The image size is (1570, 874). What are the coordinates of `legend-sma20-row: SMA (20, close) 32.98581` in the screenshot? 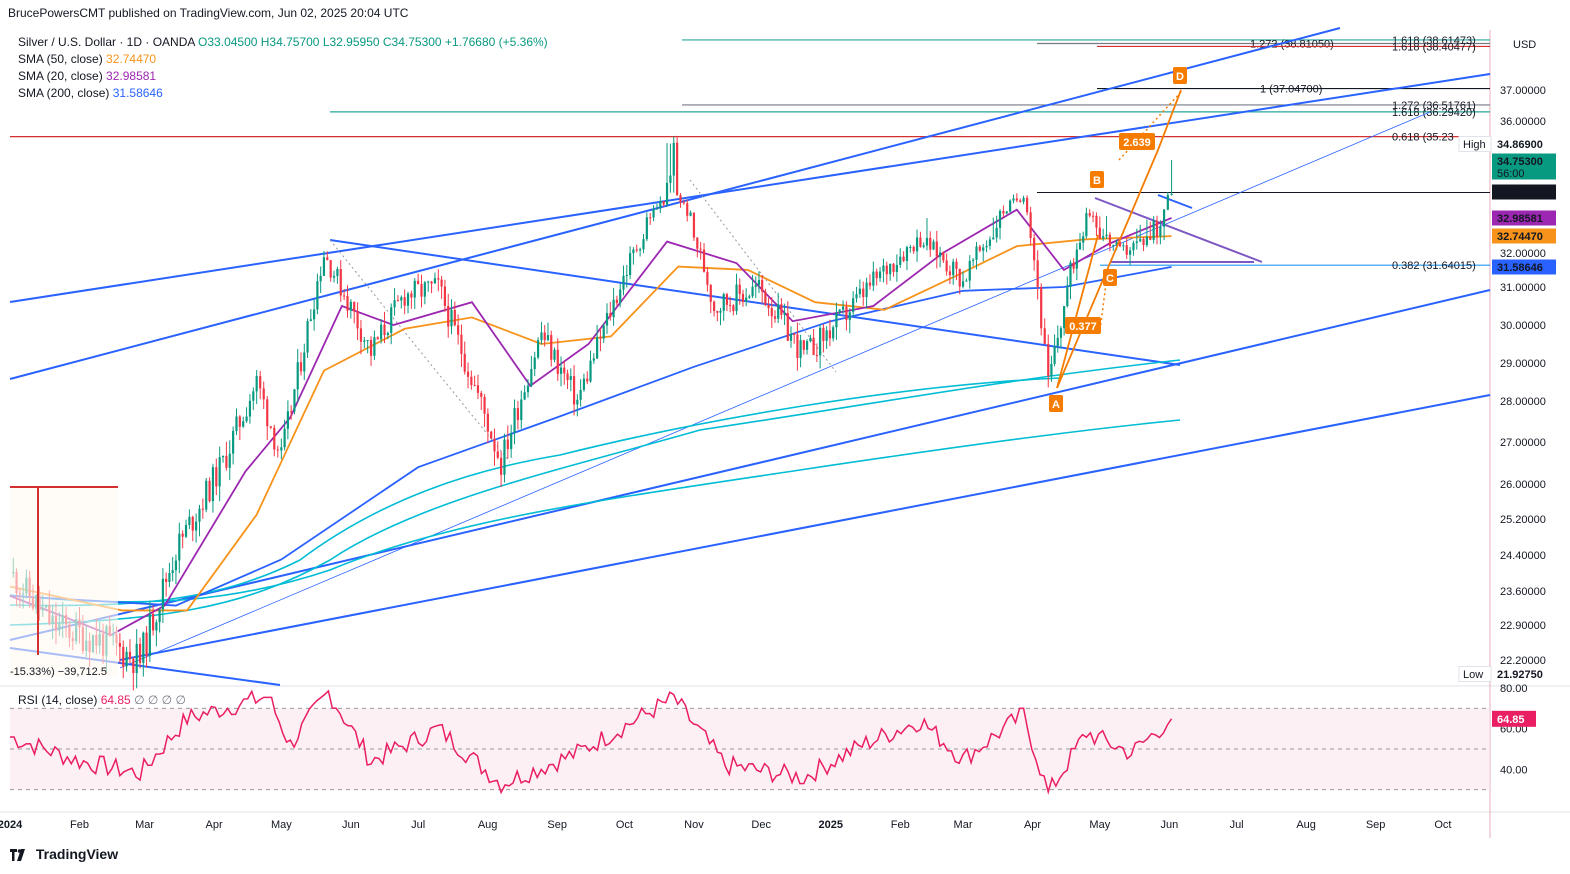 It's located at (283, 76).